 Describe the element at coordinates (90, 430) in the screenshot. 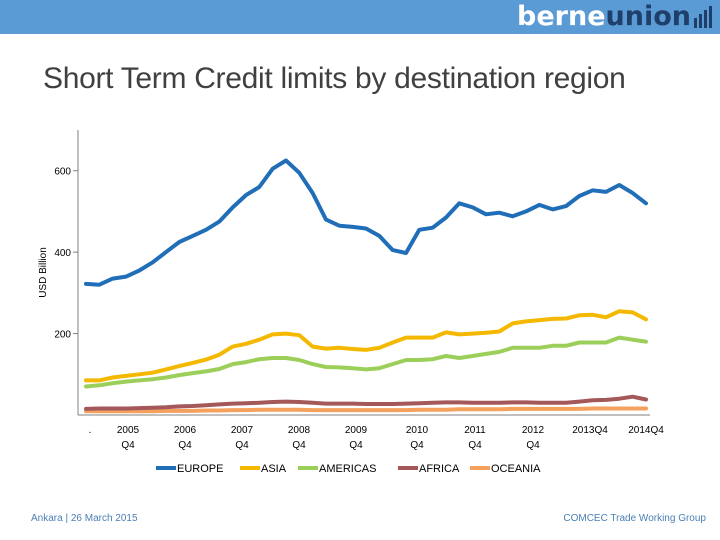

I see `x-tick-label: .` at that location.